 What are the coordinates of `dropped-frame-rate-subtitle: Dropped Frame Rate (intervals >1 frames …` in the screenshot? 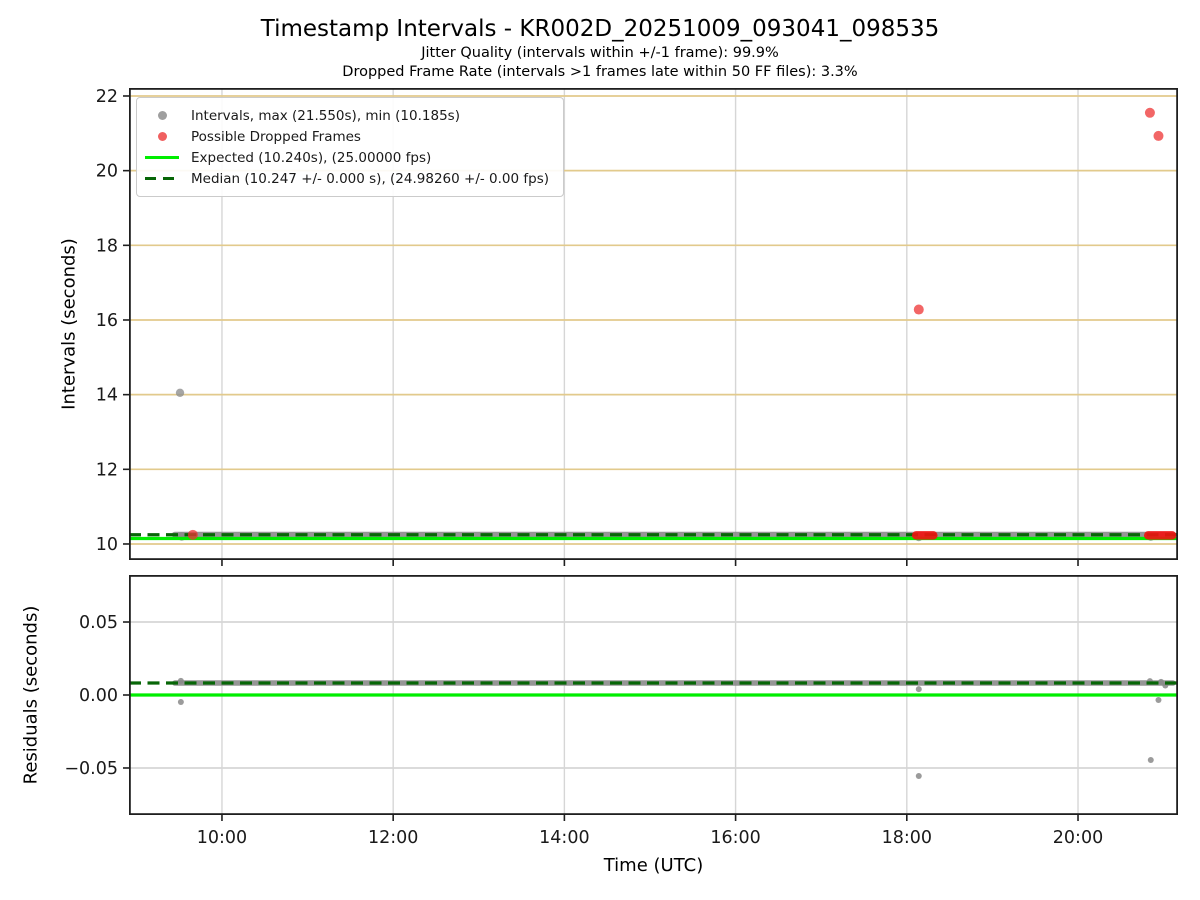 It's located at (600, 72).